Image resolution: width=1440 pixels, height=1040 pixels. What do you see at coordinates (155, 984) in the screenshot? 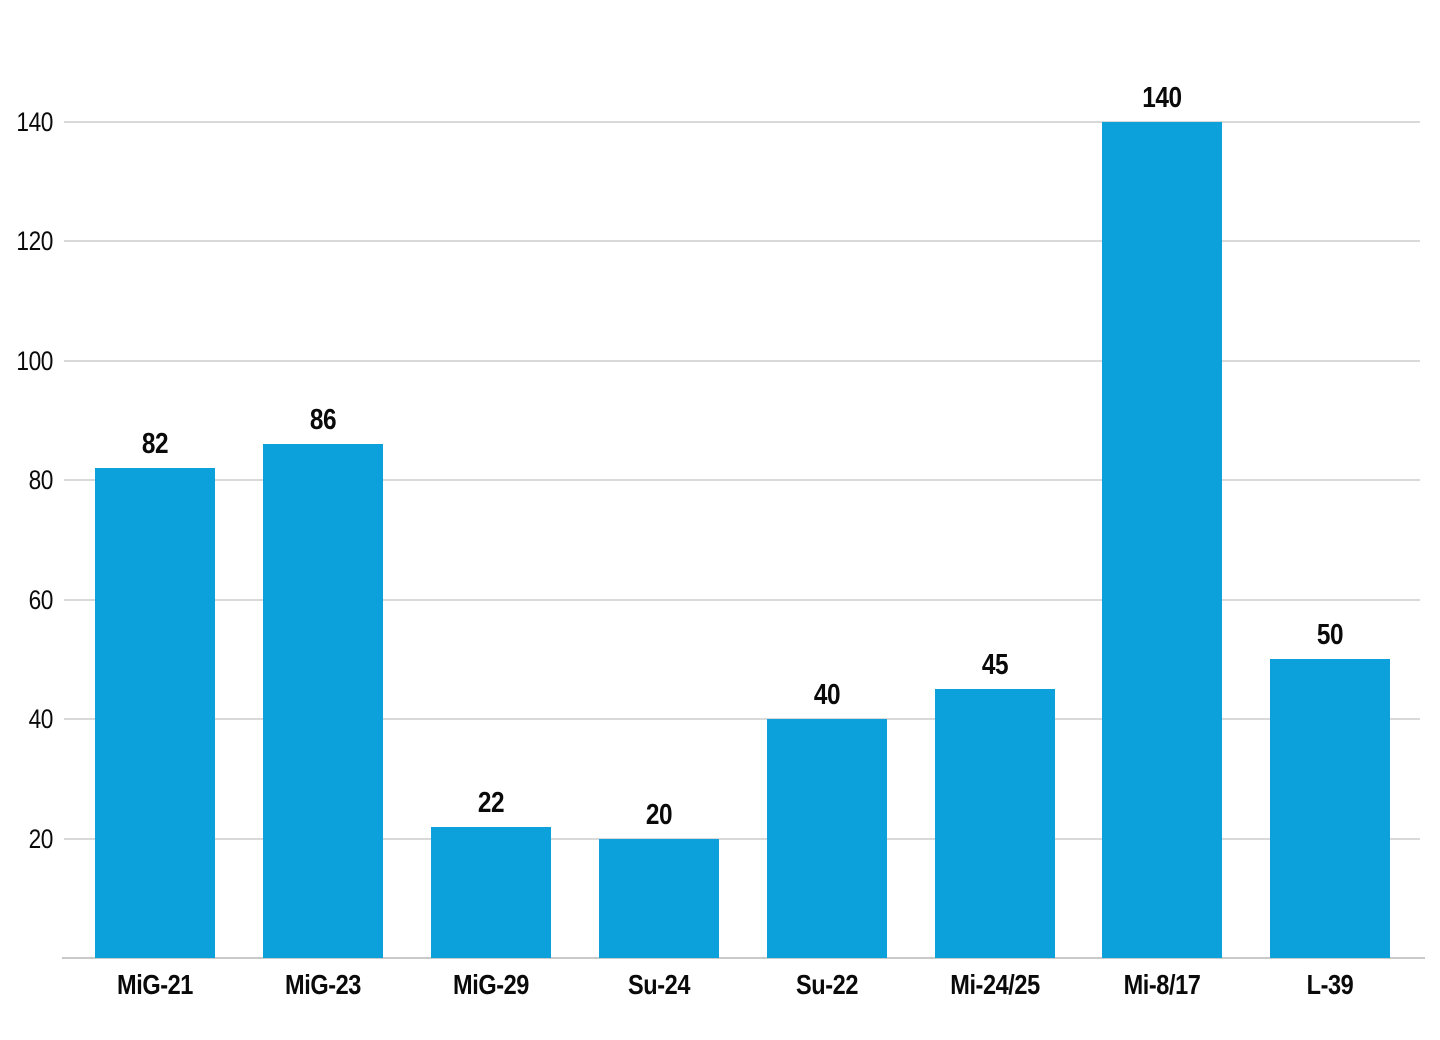
I see `x-tick-label: MiG-21` at bounding box center [155, 984].